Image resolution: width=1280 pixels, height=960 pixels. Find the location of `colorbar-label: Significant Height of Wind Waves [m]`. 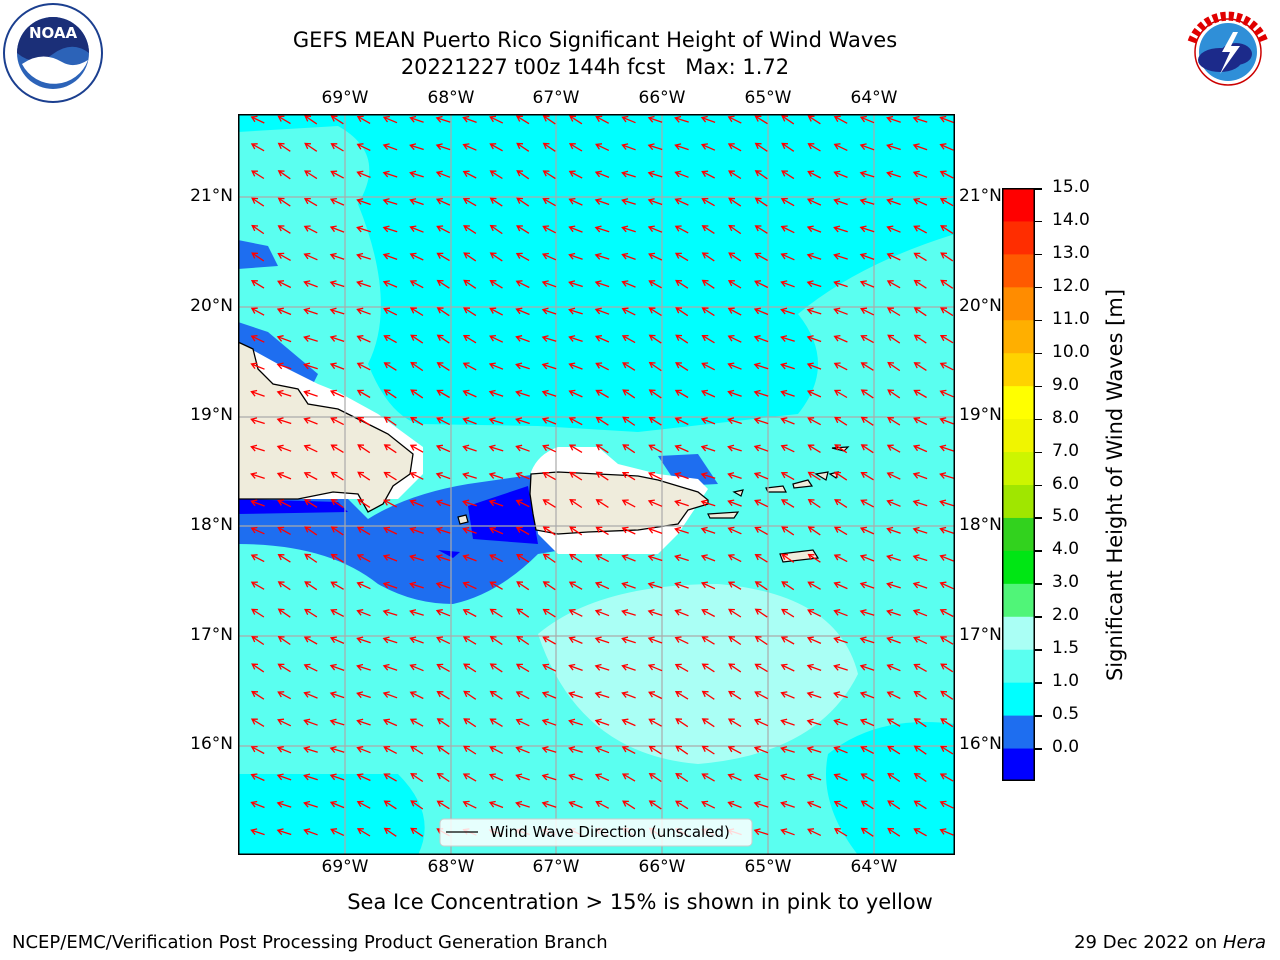

colorbar-label: Significant Height of Wind Waves [m] is located at coordinates (1115, 485).